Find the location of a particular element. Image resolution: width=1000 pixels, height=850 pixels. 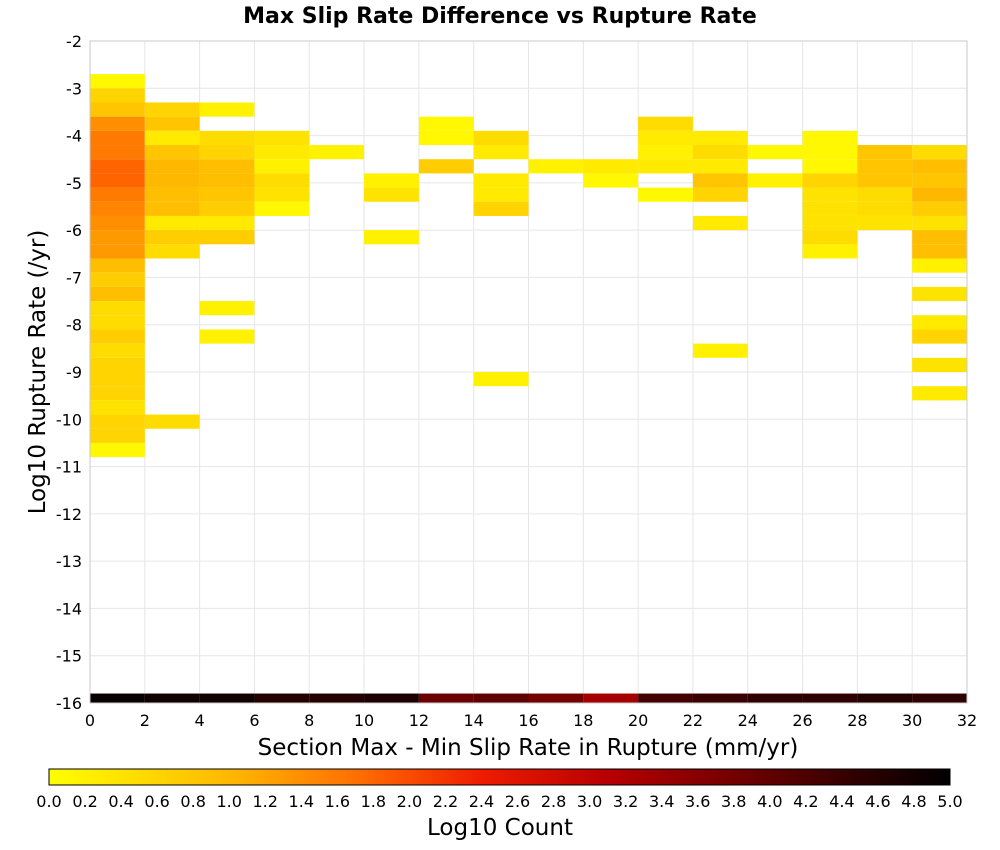

colorbar-tick-label: 1.2 is located at coordinates (265, 801).